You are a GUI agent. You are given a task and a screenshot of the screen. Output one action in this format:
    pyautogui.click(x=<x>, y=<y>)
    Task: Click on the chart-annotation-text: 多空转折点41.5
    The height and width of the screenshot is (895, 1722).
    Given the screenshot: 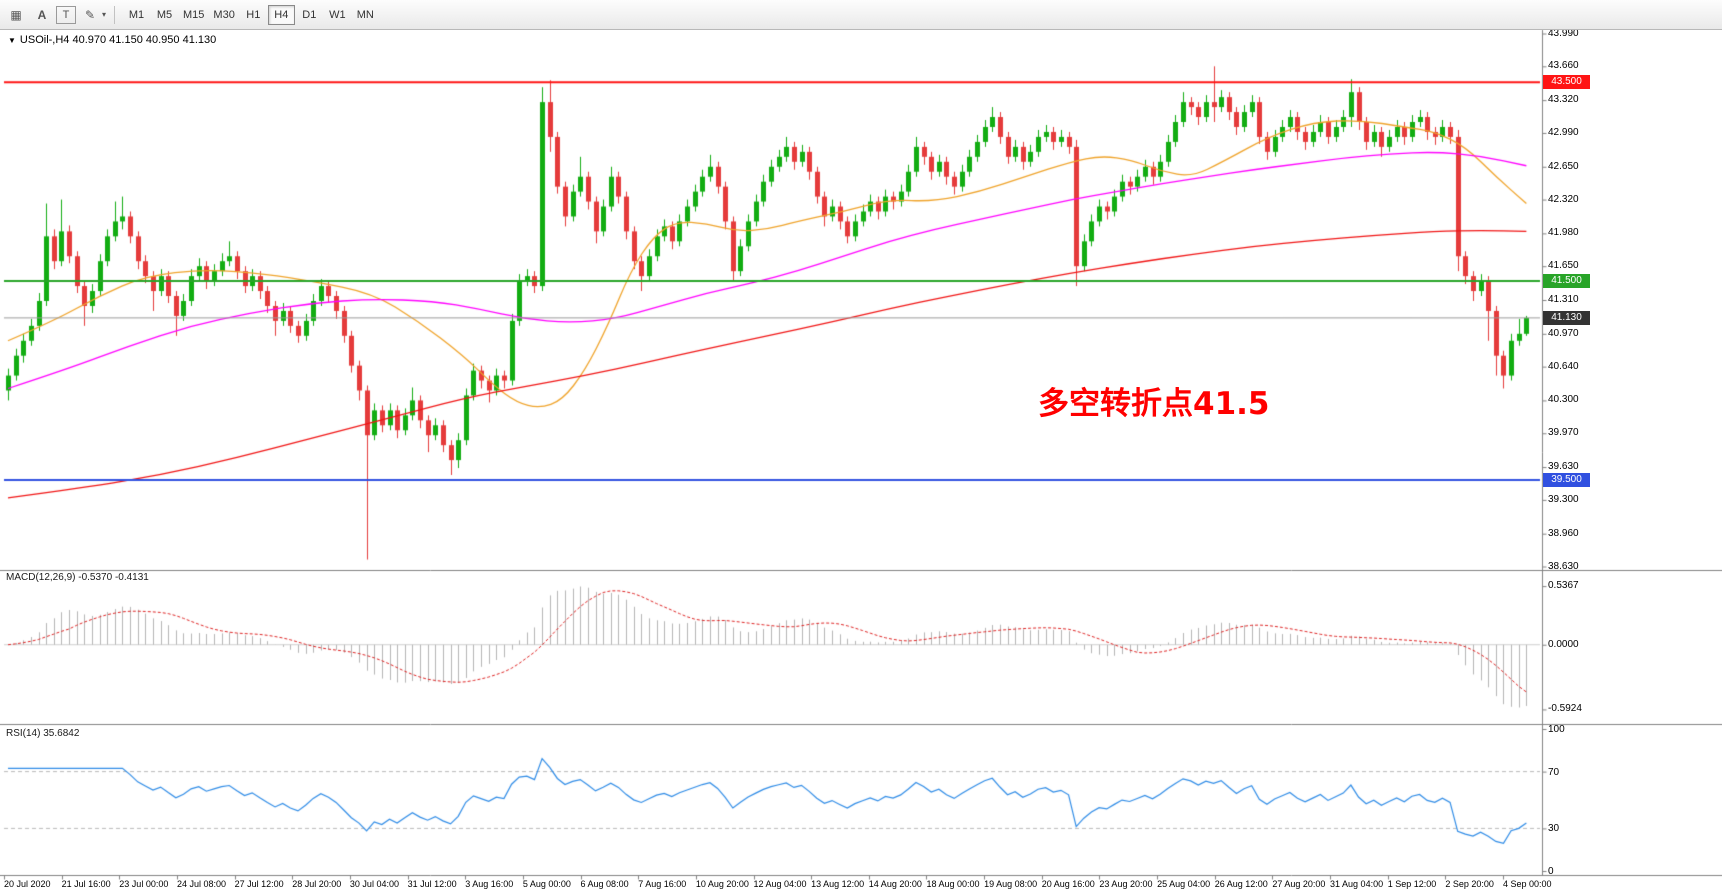 What is the action you would take?
    pyautogui.click(x=1154, y=404)
    